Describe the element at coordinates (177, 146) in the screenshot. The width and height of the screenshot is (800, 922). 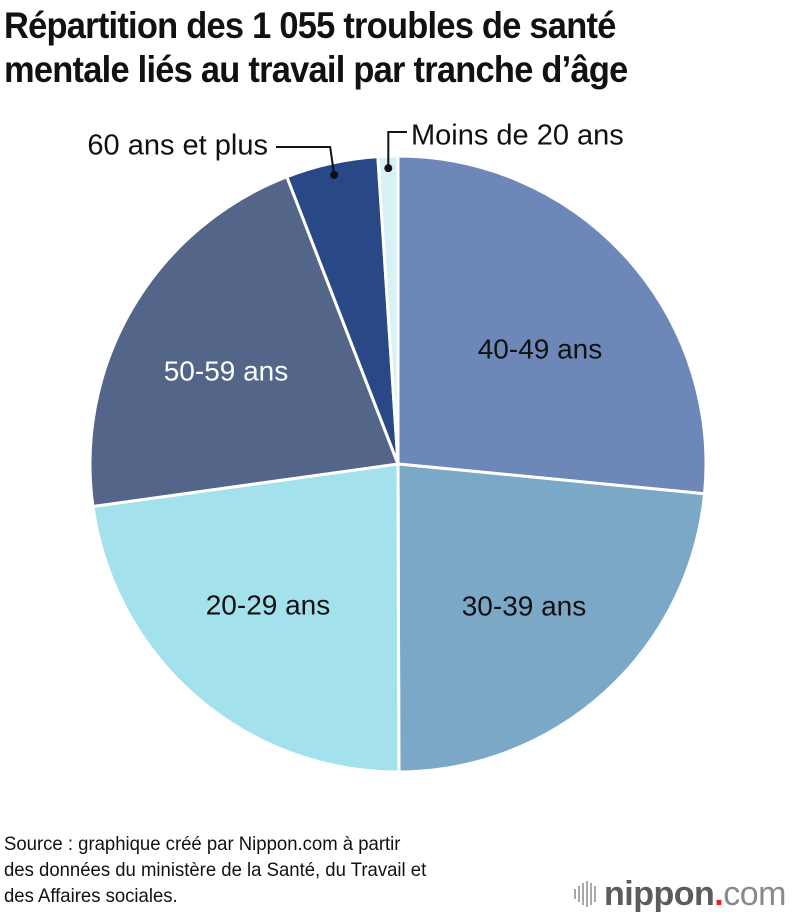
I see `slice-label: 60 ans et plus` at that location.